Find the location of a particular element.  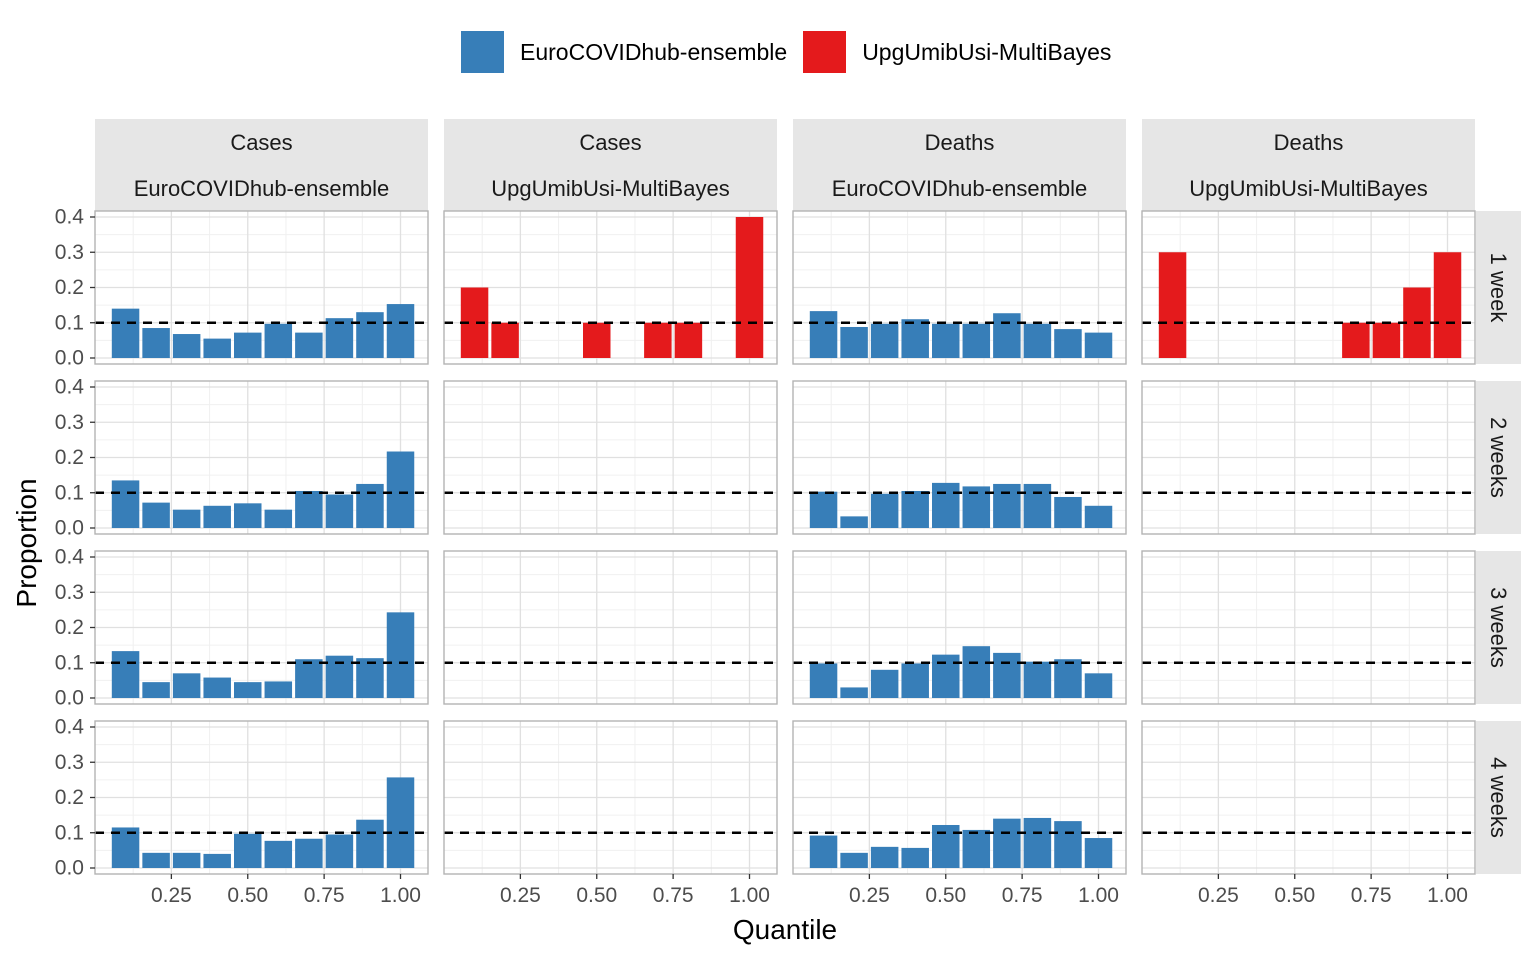

row-strip-label-2-weeks: 2 weeks is located at coordinates (1498, 457).